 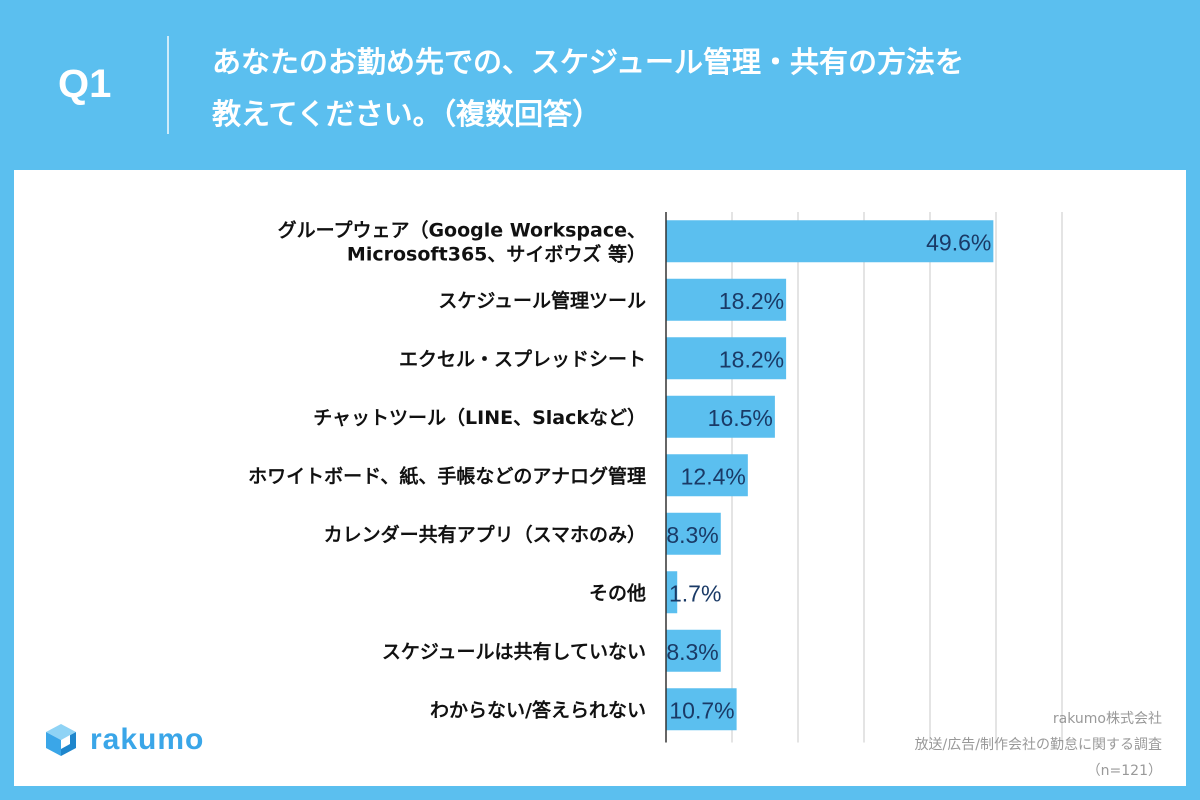 What do you see at coordinates (713, 476) in the screenshot?
I see `value-label: 12.4%` at bounding box center [713, 476].